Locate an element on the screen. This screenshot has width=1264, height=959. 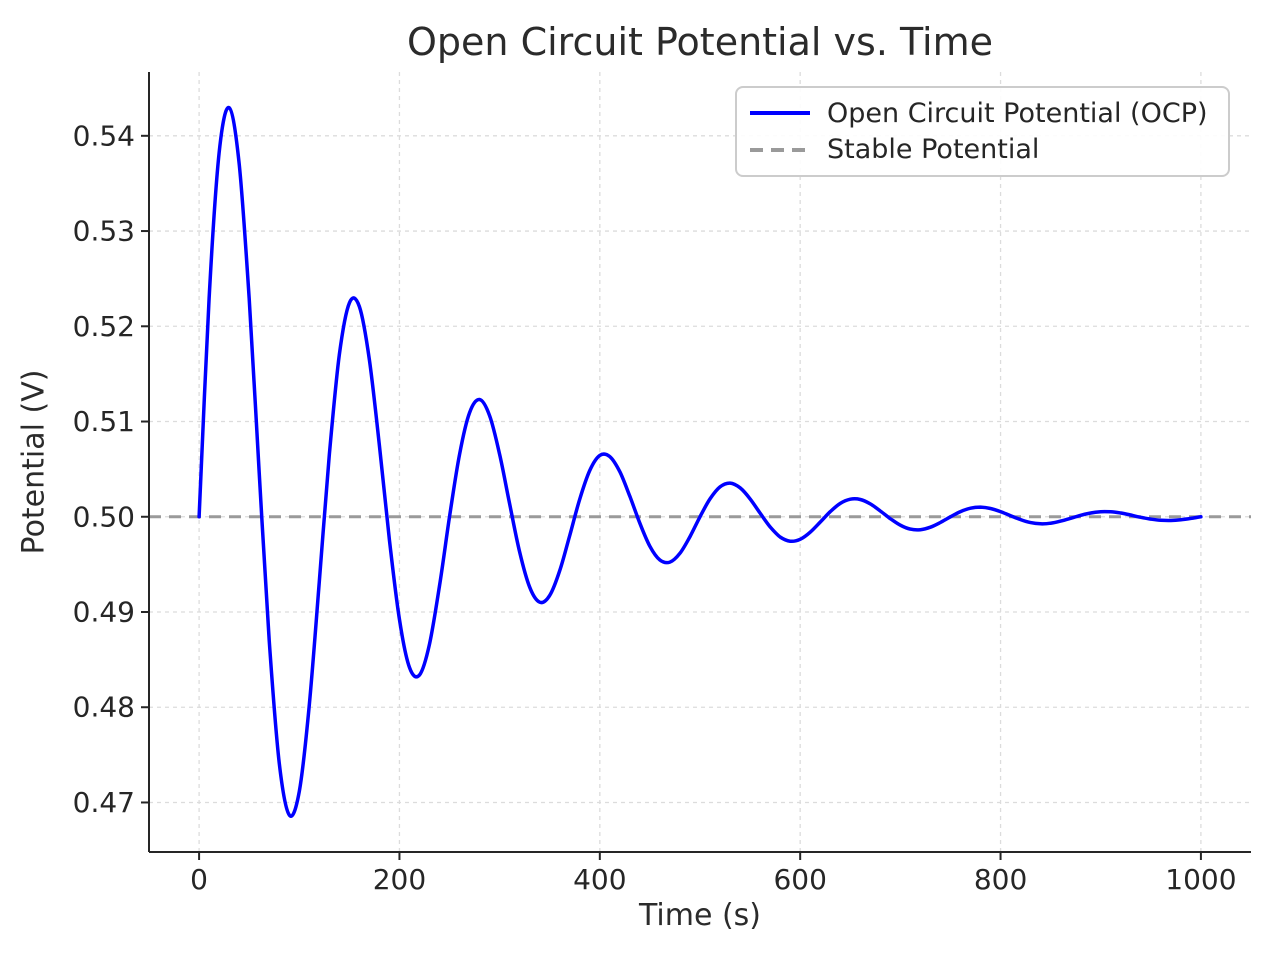
x-tick-label: 600 is located at coordinates (799, 879).